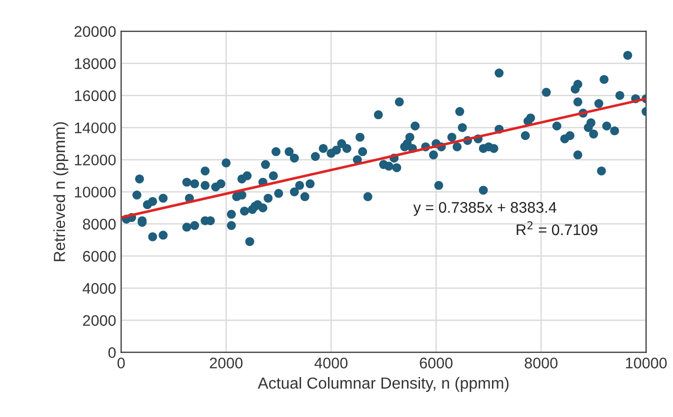 The image size is (673, 417). I want to click on y-tick-label: 8000, so click(99, 224).